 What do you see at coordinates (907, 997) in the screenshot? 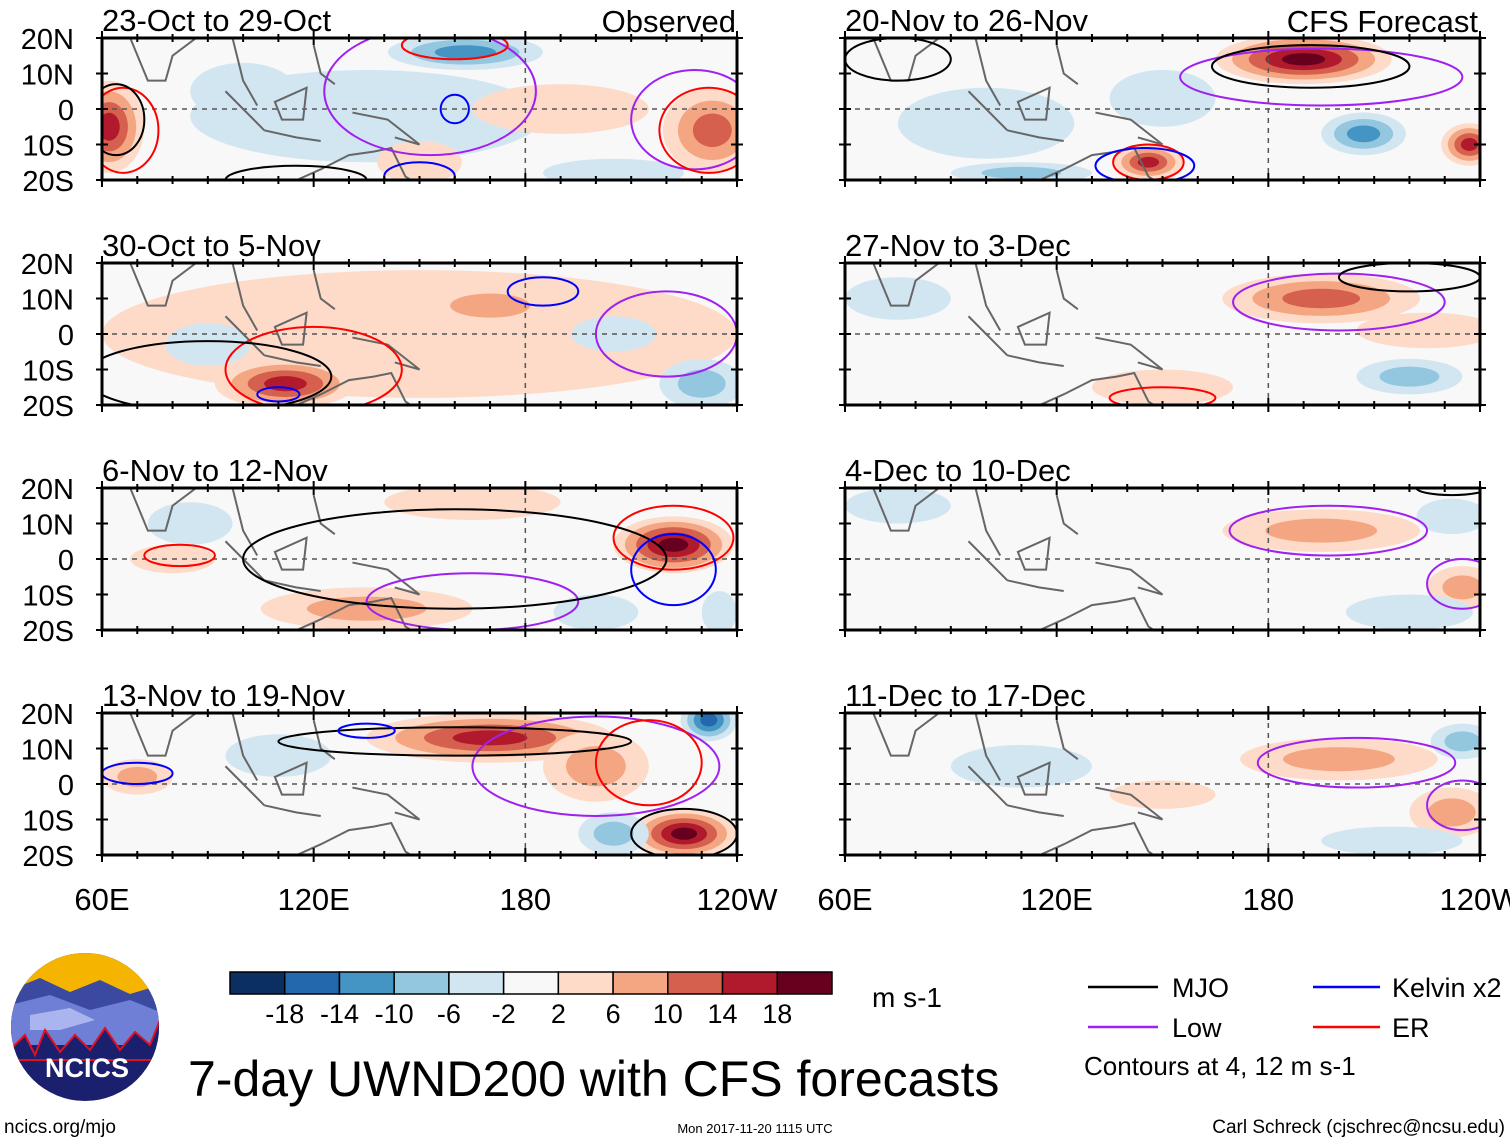
I see `colorbar-units: m s-1` at bounding box center [907, 997].